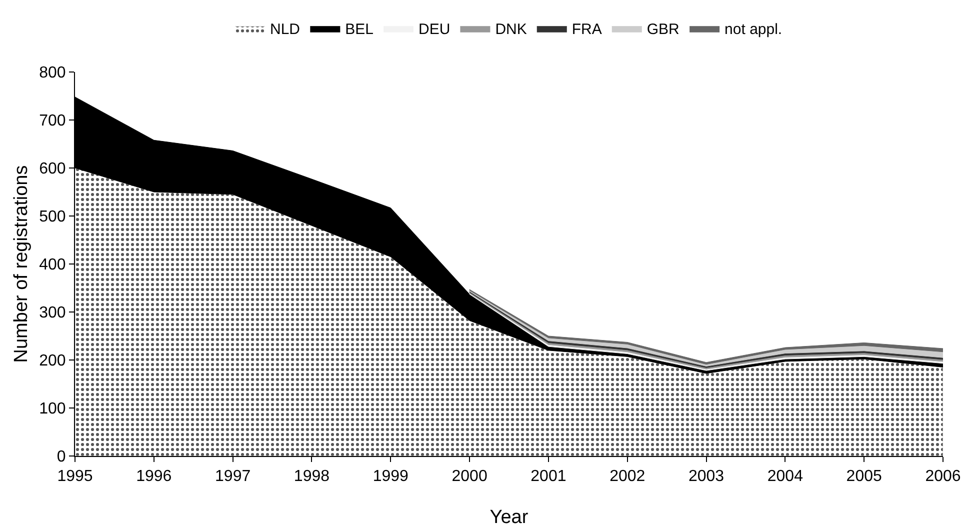 The image size is (968, 531). I want to click on y-tick-label: 300, so click(52, 313).